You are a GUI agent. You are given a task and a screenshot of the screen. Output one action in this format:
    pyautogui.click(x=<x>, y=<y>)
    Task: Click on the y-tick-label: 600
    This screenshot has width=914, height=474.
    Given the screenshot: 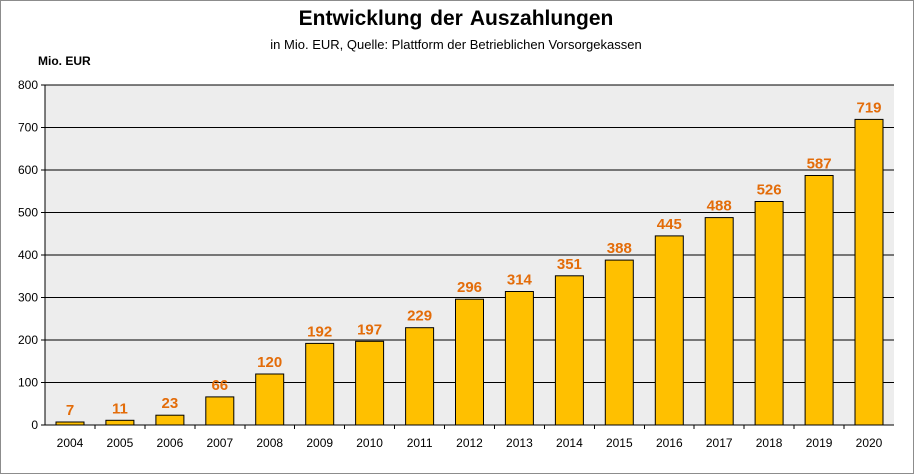 What is the action you would take?
    pyautogui.click(x=28, y=170)
    